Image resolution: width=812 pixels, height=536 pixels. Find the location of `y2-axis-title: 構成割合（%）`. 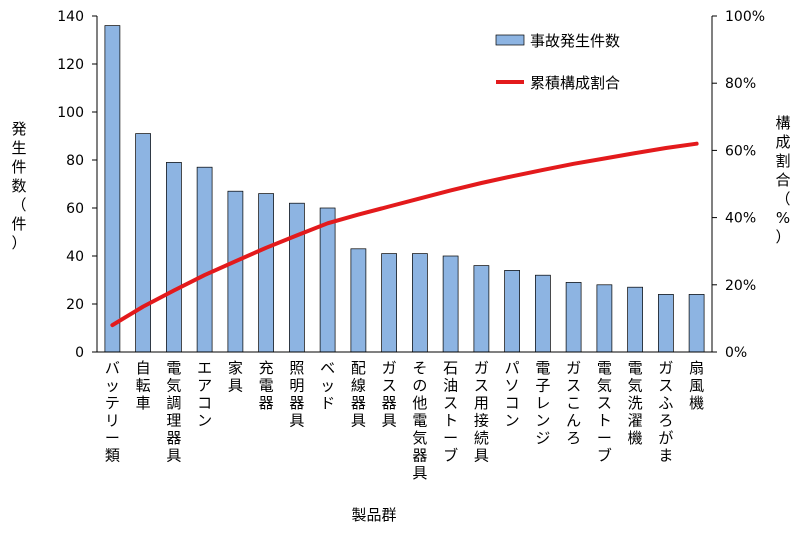

y2-axis-title: 構成割合（%） is located at coordinates (782, 180).